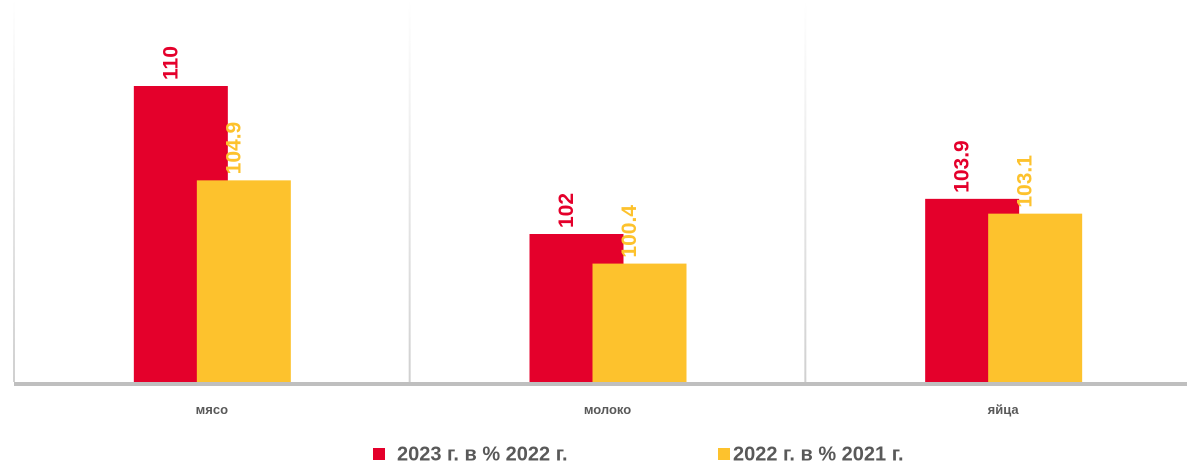 The height and width of the screenshot is (464, 1187). Describe the element at coordinates (600, 384) in the screenshot. I see `x-axis` at that location.